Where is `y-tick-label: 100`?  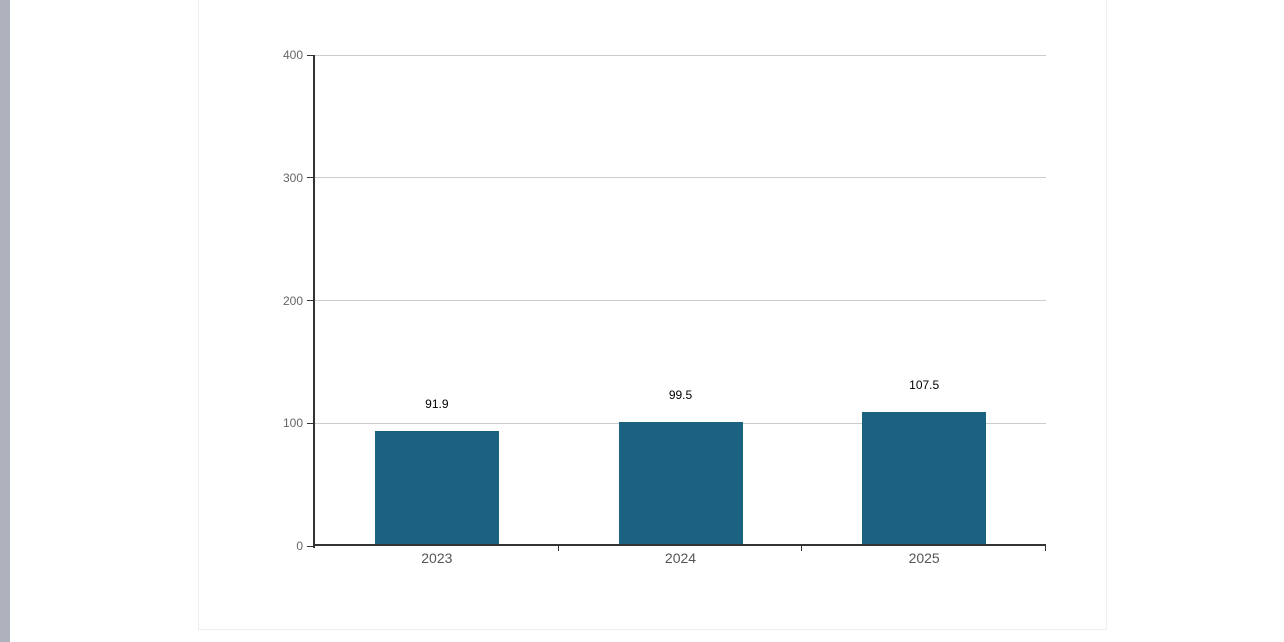 y-tick-label: 100 is located at coordinates (292, 423).